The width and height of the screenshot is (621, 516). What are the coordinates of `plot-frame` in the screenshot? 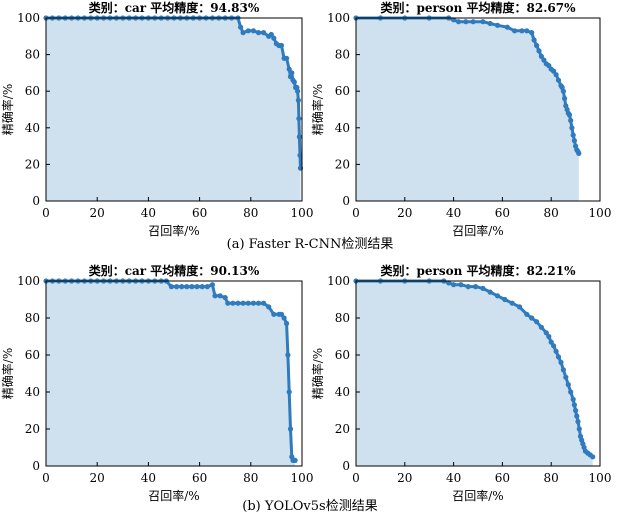 It's located at (174, 109).